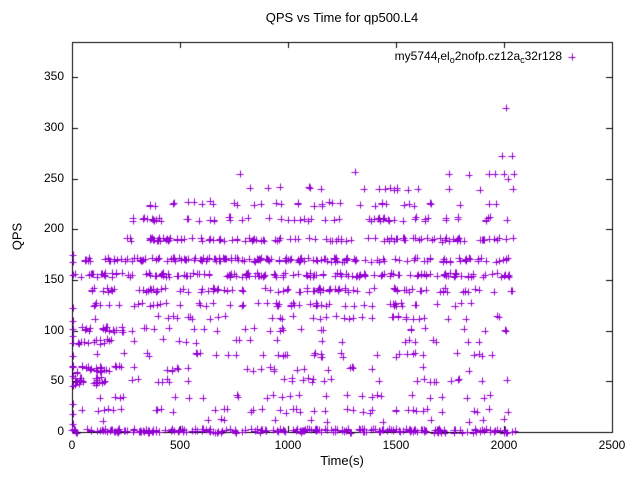  What do you see at coordinates (60, 431) in the screenshot?
I see `y-tick-label: 0` at bounding box center [60, 431].